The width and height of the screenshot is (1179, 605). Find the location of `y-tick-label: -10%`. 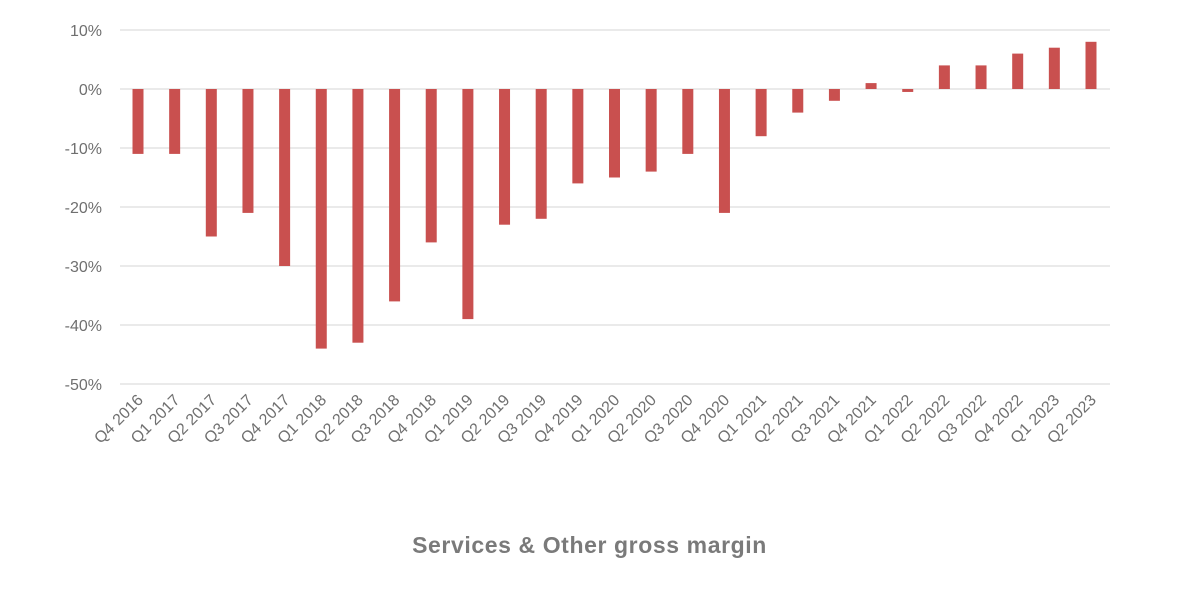

y-tick-label: -10% is located at coordinates (83, 149).